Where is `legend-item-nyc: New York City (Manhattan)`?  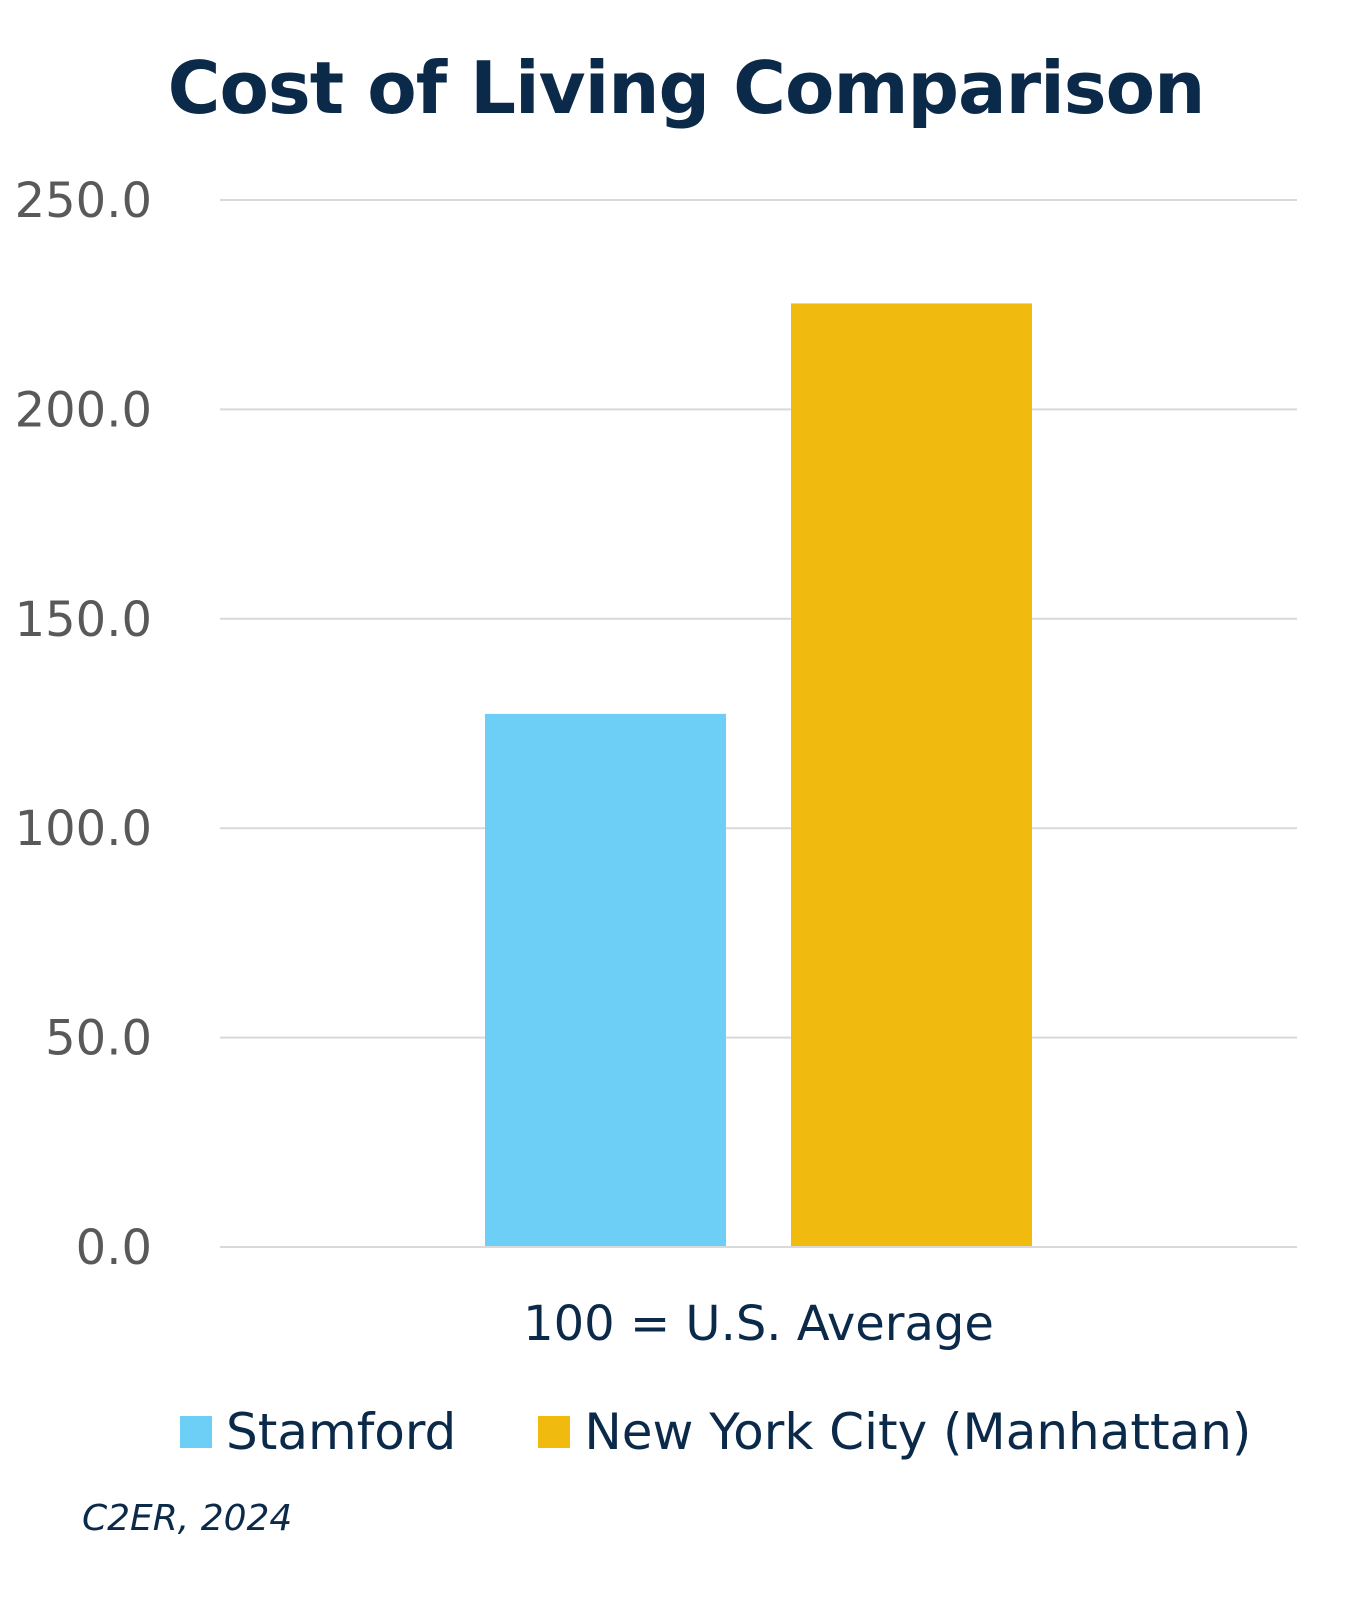 legend-item-nyc: New York City (Manhattan) is located at coordinates (894, 1432).